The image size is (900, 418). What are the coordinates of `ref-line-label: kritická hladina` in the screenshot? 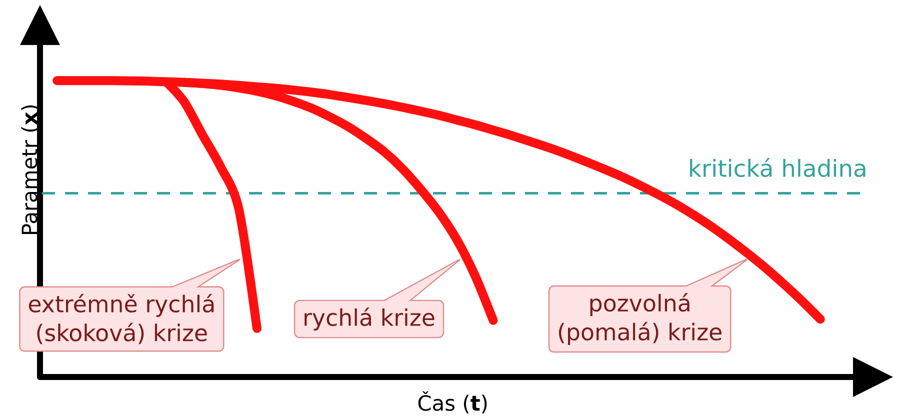 It's located at (778, 168).